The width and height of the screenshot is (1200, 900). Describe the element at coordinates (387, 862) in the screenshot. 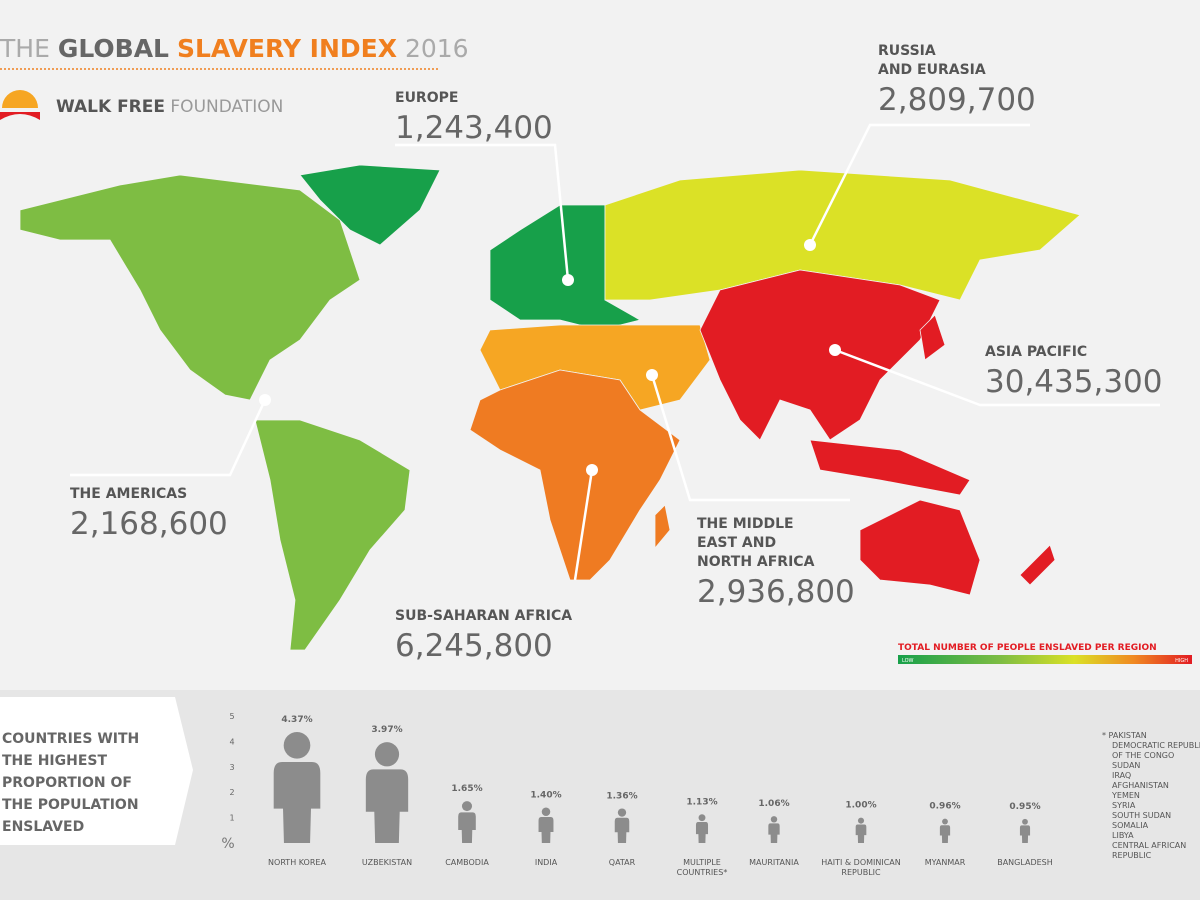

I see `x-tick-label: UZBEKISTAN` at that location.